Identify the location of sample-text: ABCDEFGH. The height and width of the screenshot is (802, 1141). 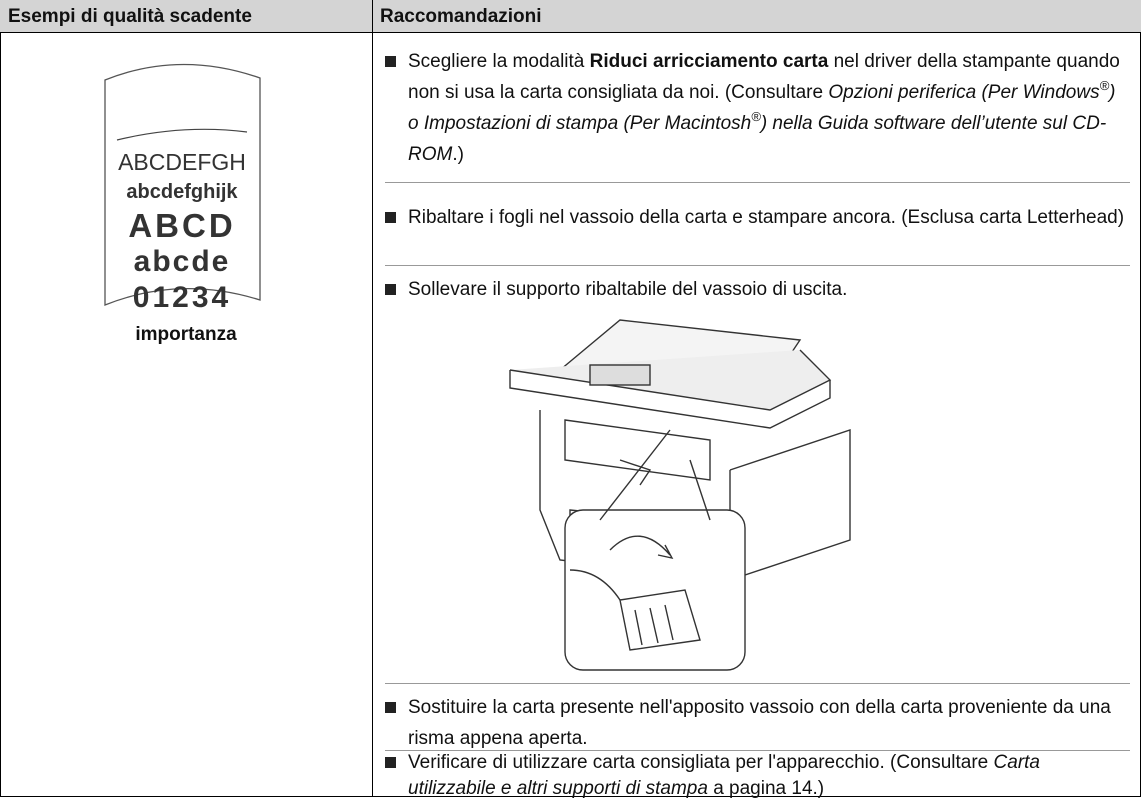
(182, 162).